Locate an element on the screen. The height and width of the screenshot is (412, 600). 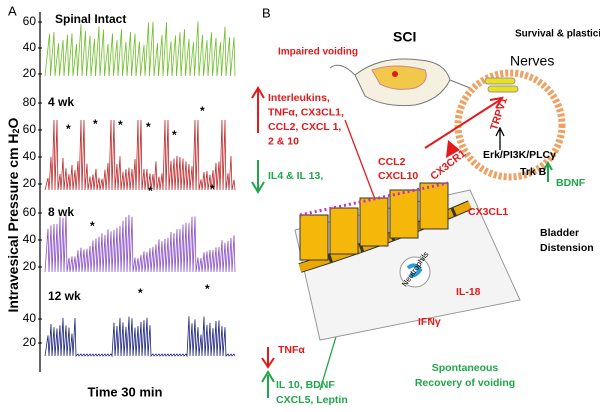
panel-label: B is located at coordinates (266, 12).